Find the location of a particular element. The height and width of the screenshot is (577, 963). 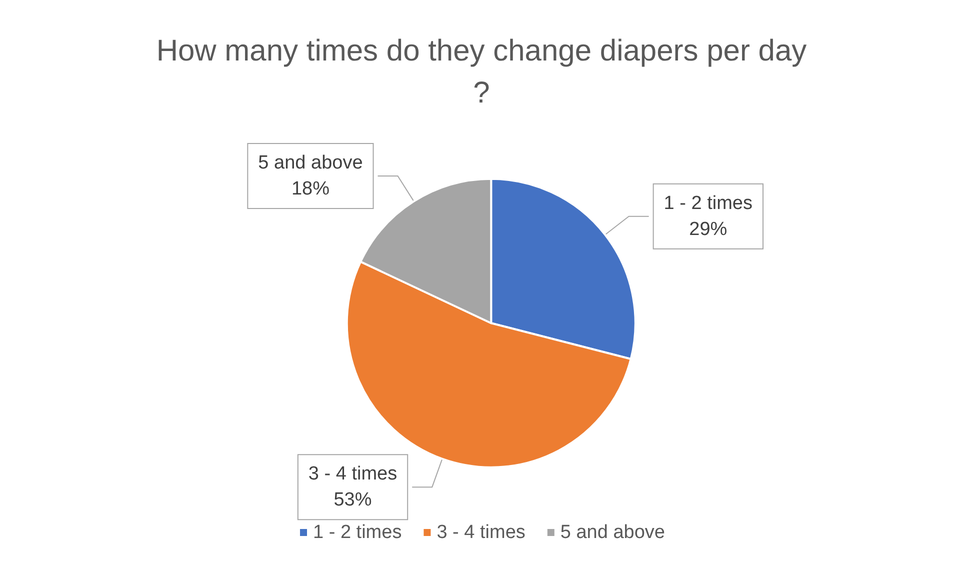

chart-title: How many times do they change diapers per day? is located at coordinates (481, 72).